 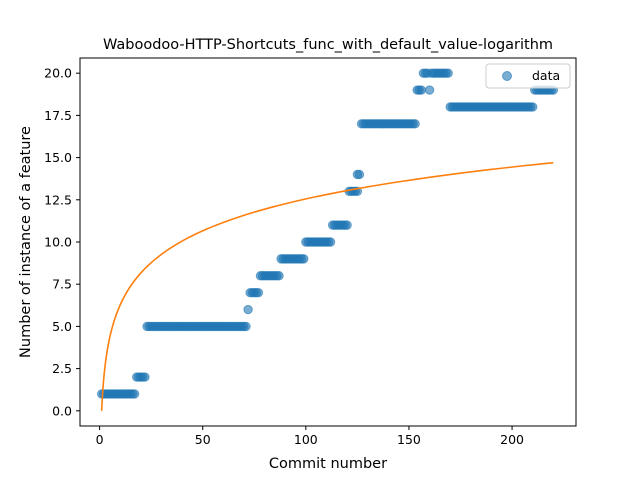 What do you see at coordinates (507, 76) in the screenshot?
I see `legend-marker-data` at bounding box center [507, 76].